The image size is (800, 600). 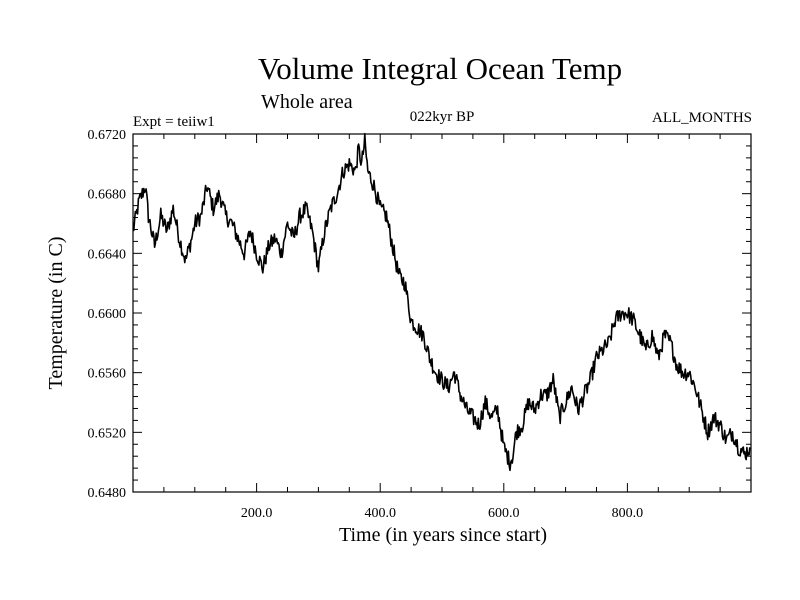 I want to click on x-tick-label: 400.0, so click(x=380, y=513).